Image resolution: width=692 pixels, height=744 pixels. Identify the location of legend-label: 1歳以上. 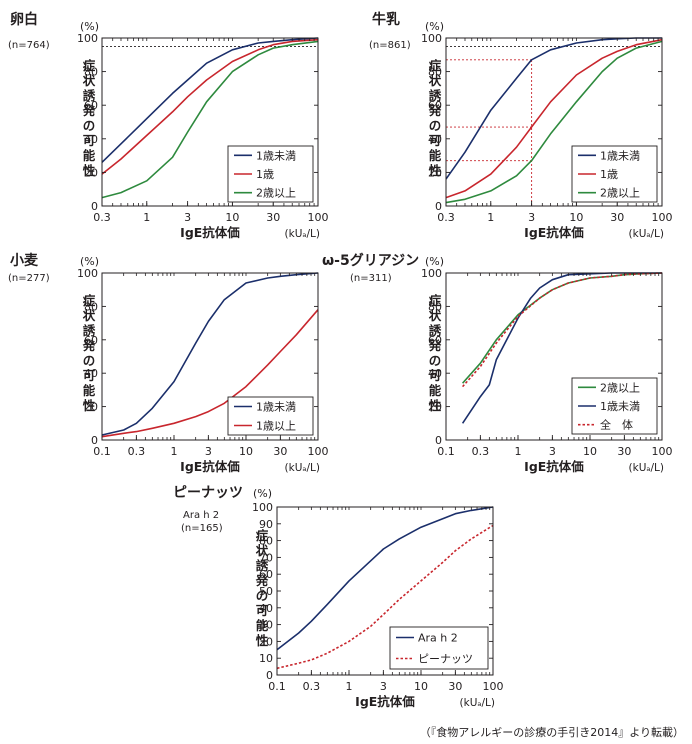
(276, 426).